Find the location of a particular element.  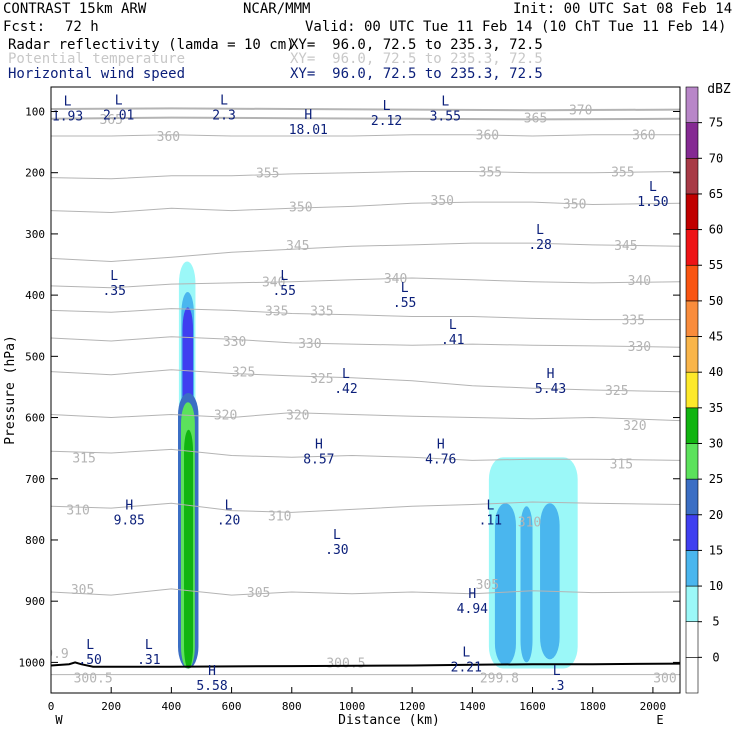

theta-label-15: 320 is located at coordinates (634, 426).